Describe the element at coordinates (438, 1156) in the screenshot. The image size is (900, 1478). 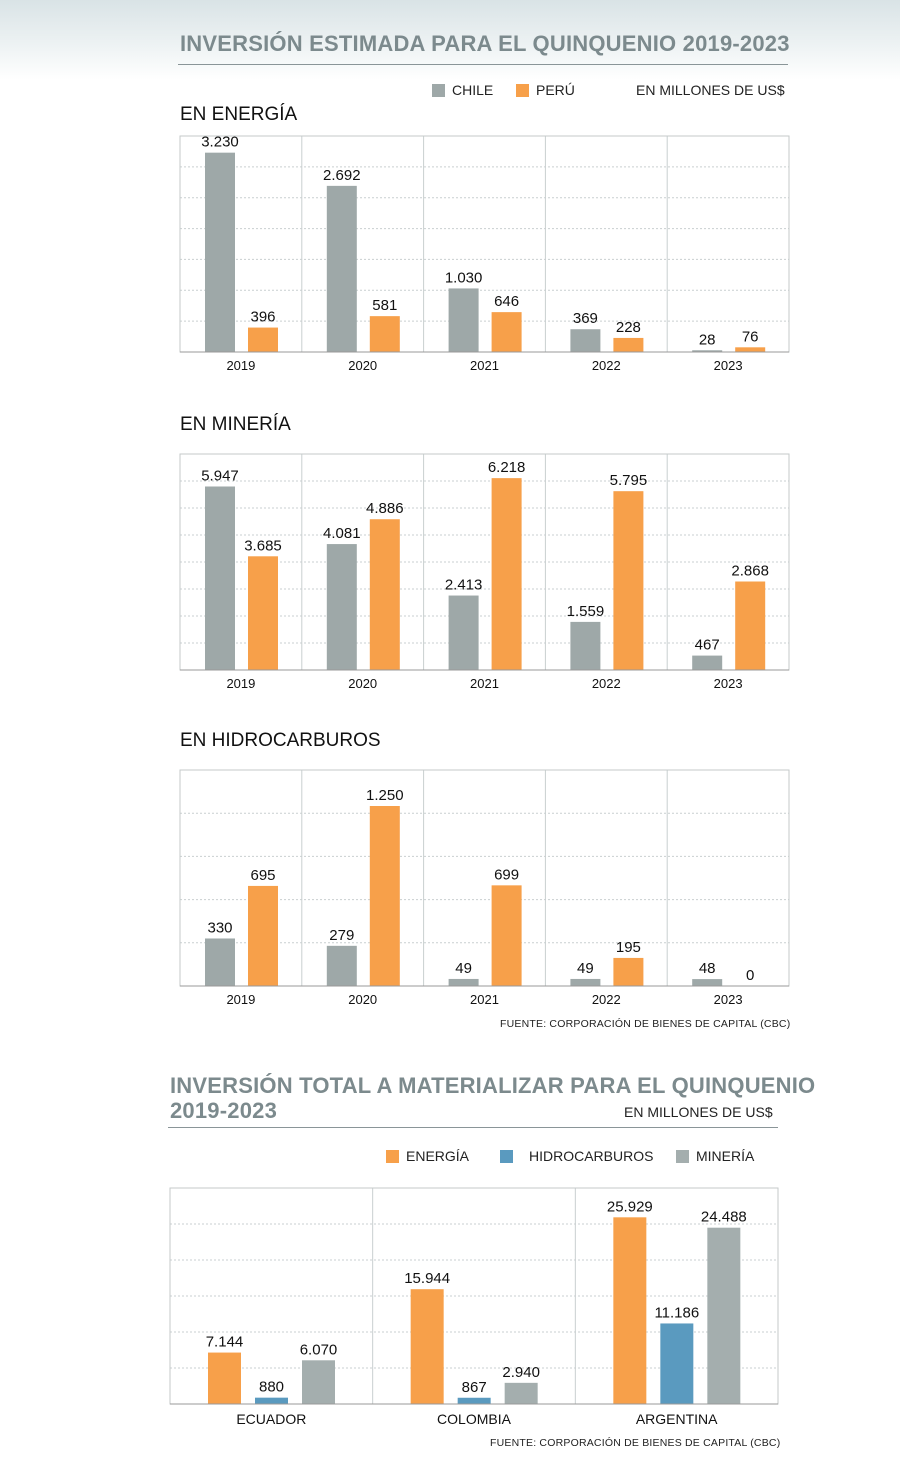
I see `energy-legend-label: ENERGÍA` at that location.